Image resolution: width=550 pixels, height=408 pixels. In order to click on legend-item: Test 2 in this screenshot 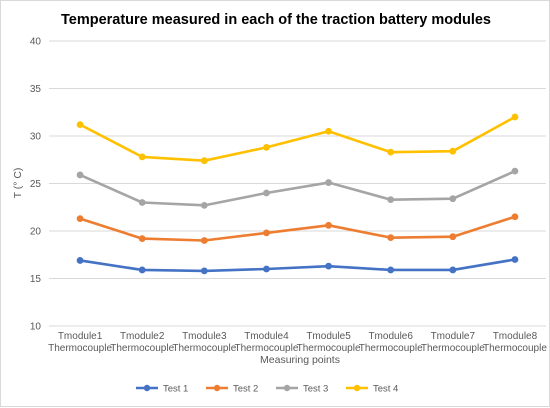, I will do `click(232, 389)`.